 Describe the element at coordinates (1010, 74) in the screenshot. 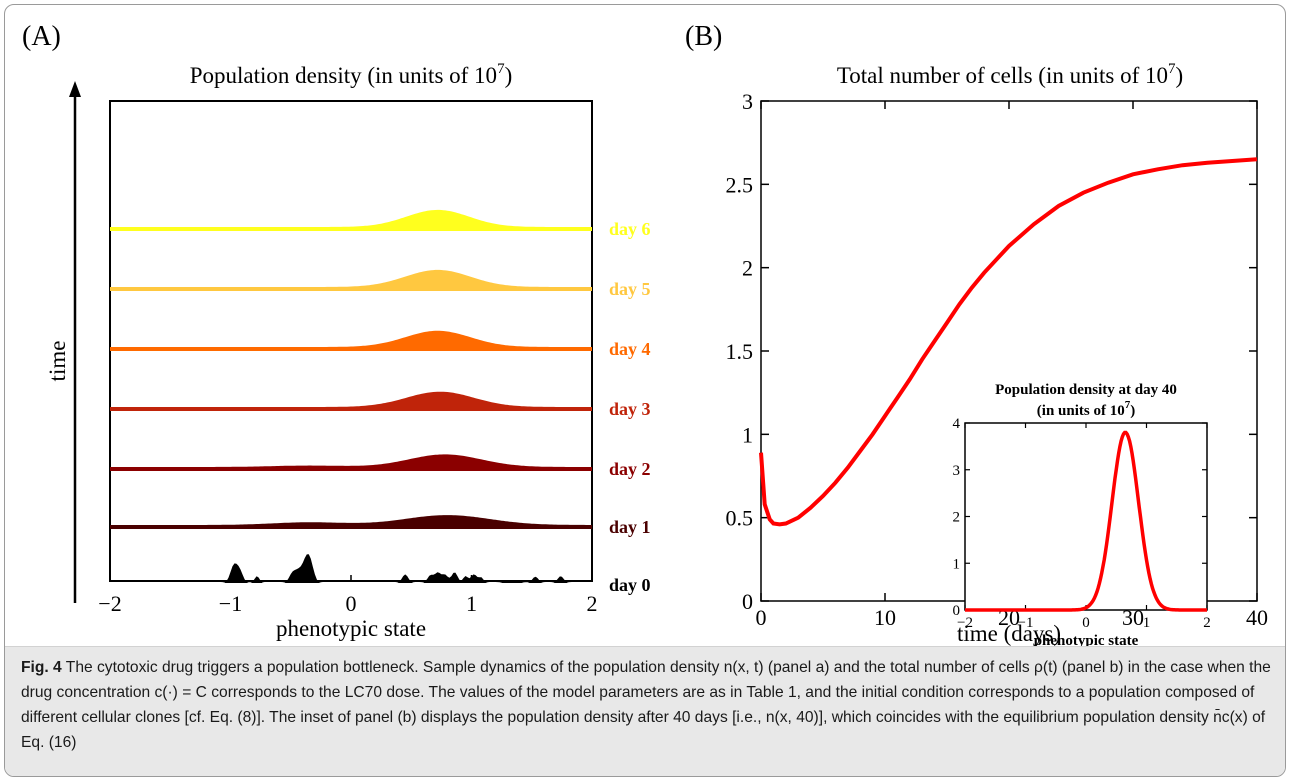

I see `panel-b-title: Total number of cells (in units of 107)` at that location.